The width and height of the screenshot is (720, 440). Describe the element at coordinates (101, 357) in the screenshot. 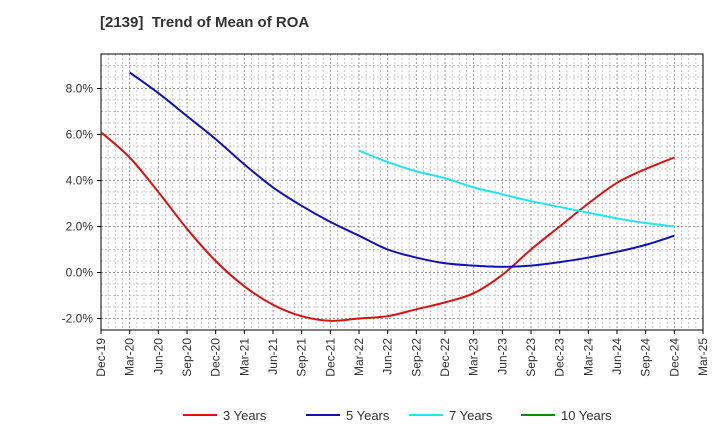

I see `x-tick-label: Dec-19` at that location.